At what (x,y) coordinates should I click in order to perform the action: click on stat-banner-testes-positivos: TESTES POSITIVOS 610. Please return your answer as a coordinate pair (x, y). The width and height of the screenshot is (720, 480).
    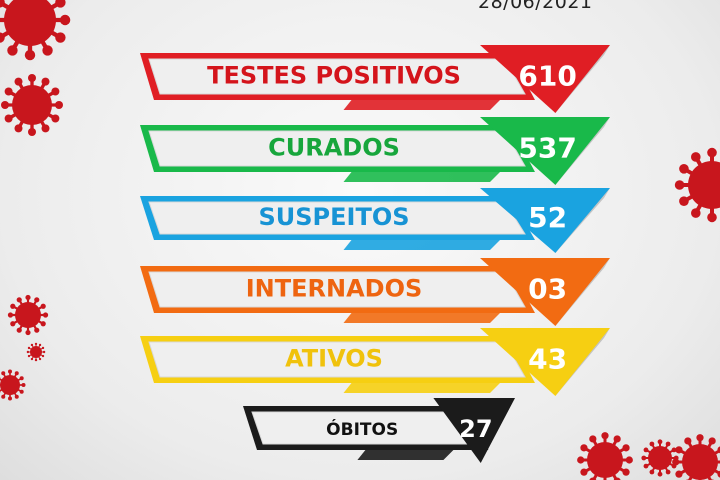
    Looking at the image, I should click on (375, 79).